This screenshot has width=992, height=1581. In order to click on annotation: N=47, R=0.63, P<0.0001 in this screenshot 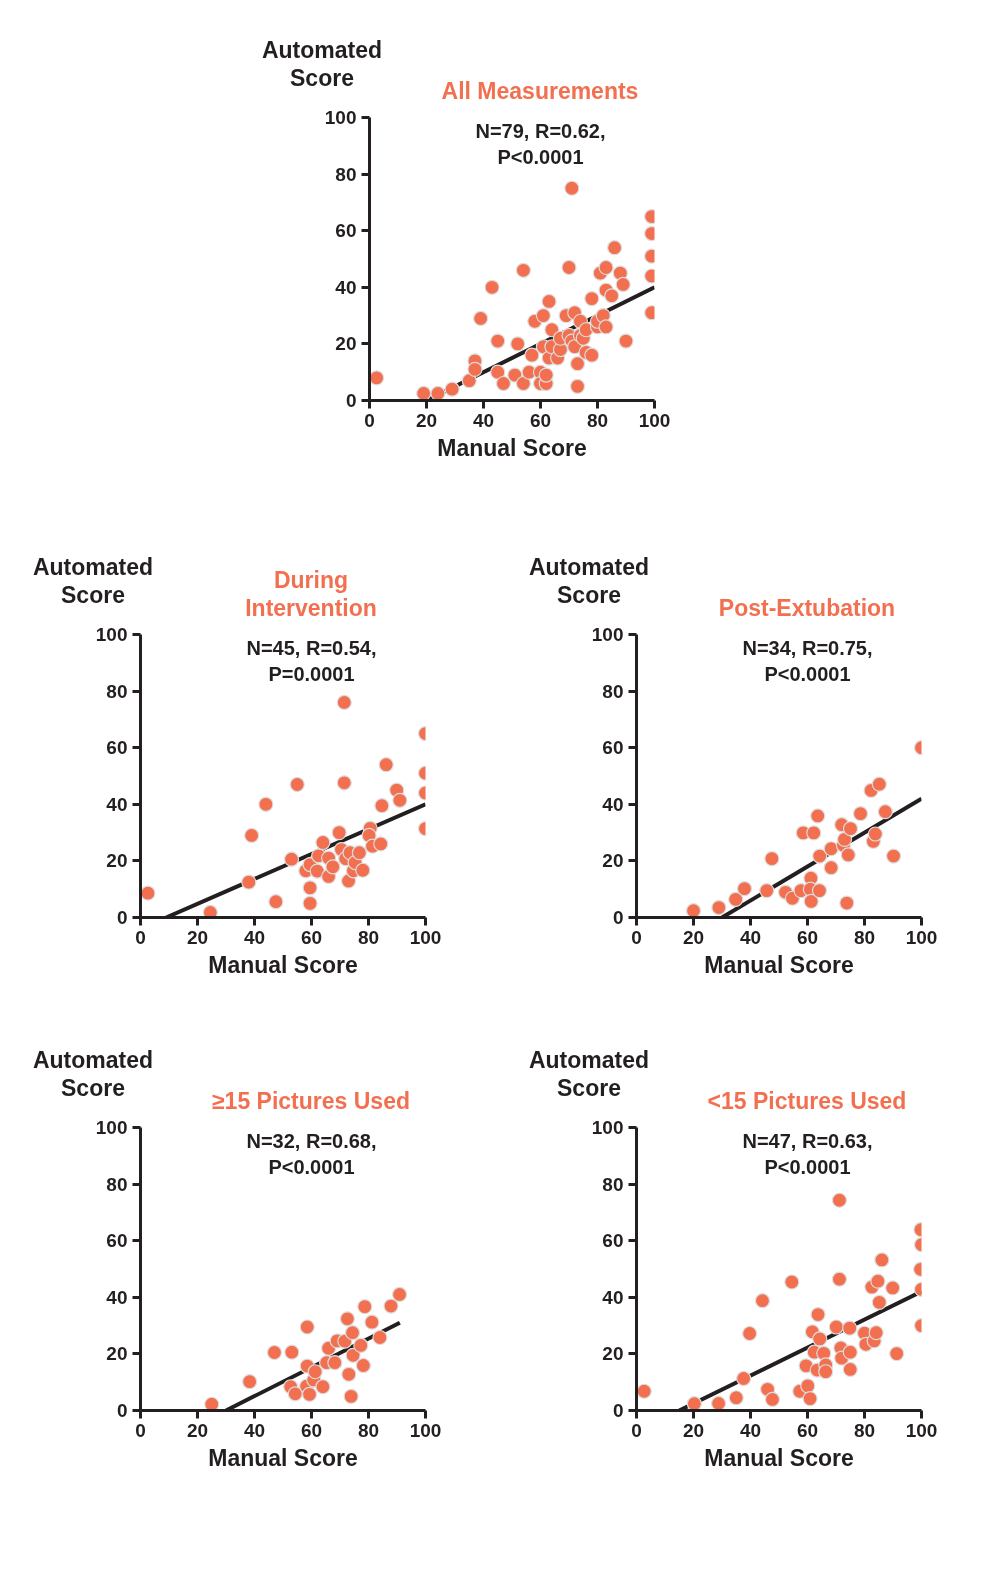, I will do `click(807, 1153)`.